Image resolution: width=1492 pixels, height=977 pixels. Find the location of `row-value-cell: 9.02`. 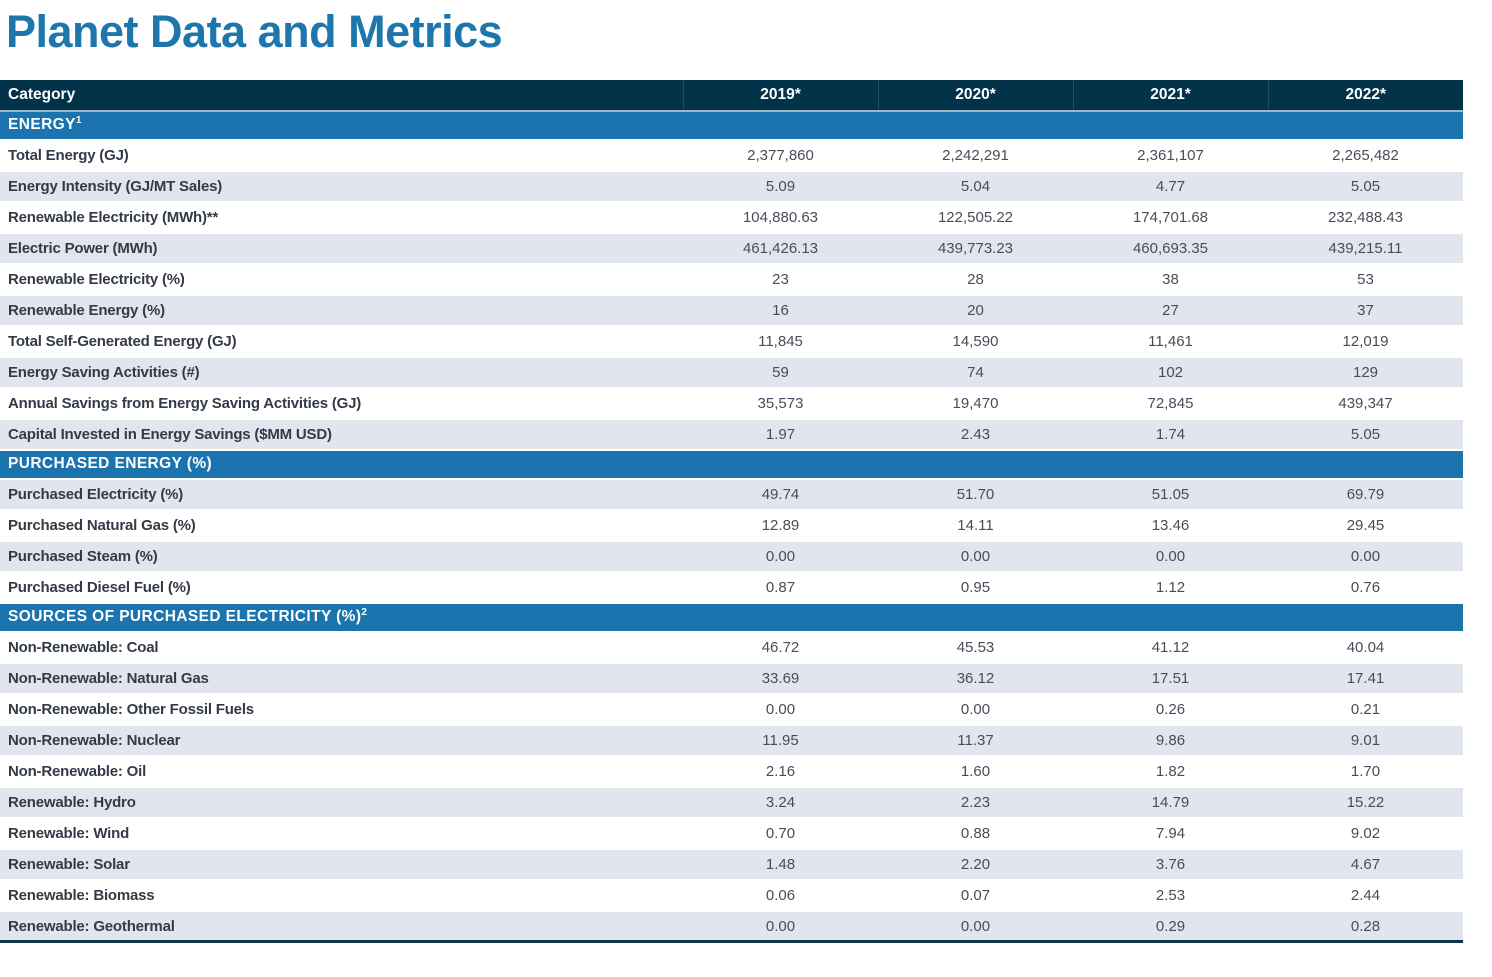

row-value-cell: 9.02 is located at coordinates (1365, 833).